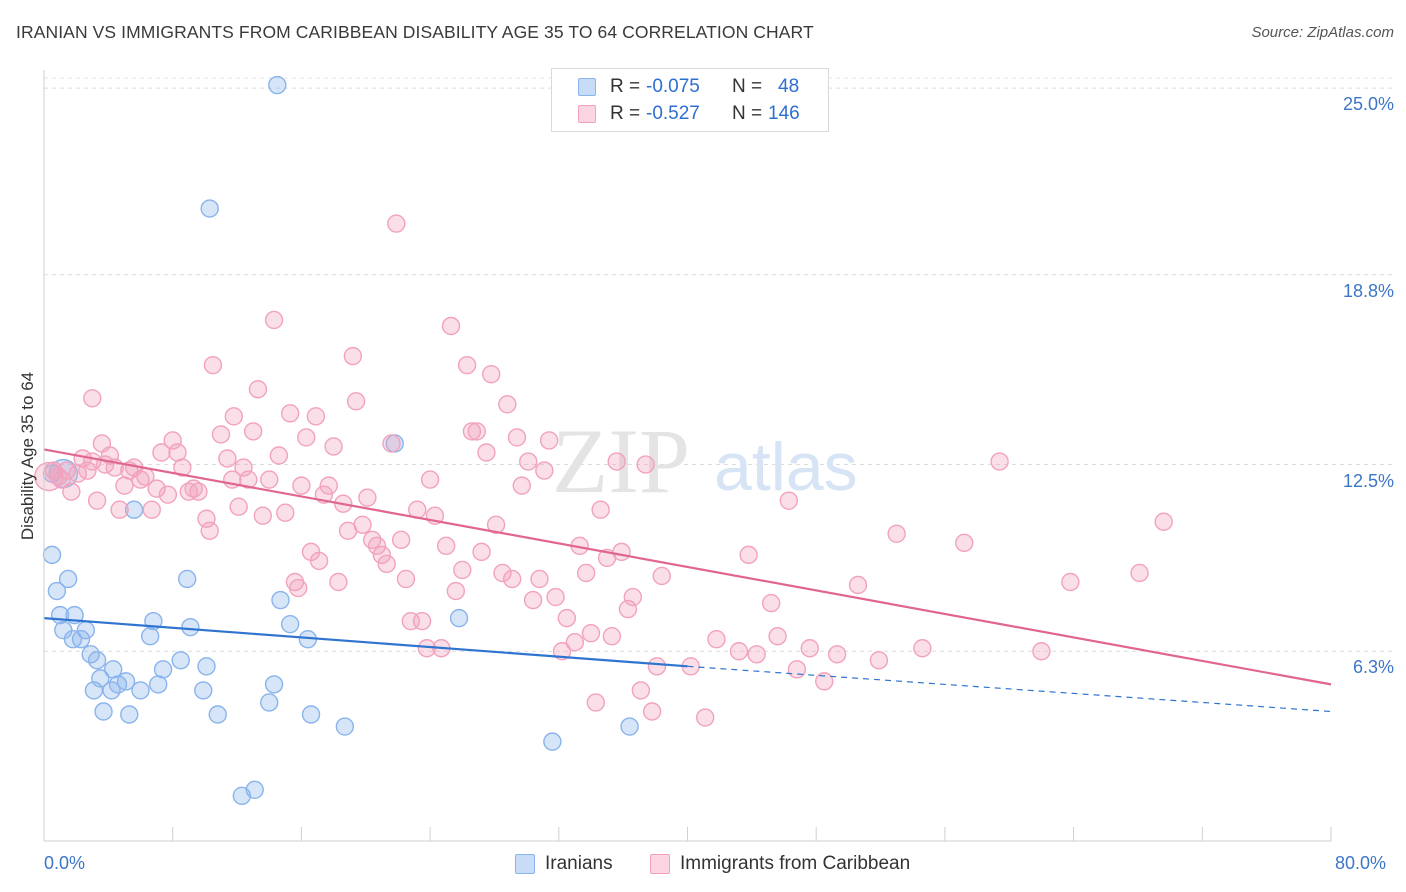 The height and width of the screenshot is (892, 1406). What do you see at coordinates (789, 86) in the screenshot?
I see `n-value: 48` at bounding box center [789, 86].